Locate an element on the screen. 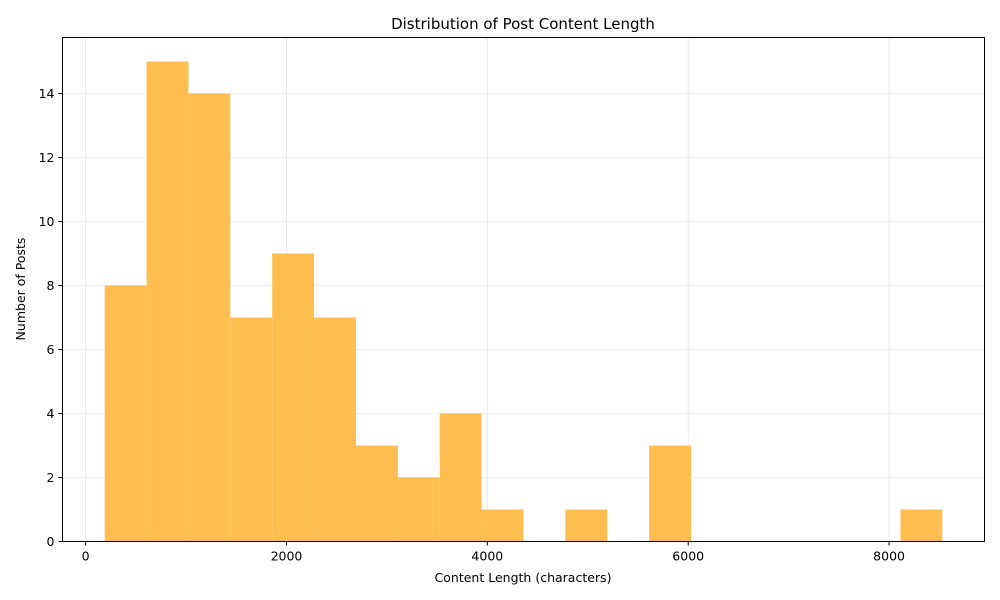  chart-title: Distribution of Post Content Length is located at coordinates (523, 24).